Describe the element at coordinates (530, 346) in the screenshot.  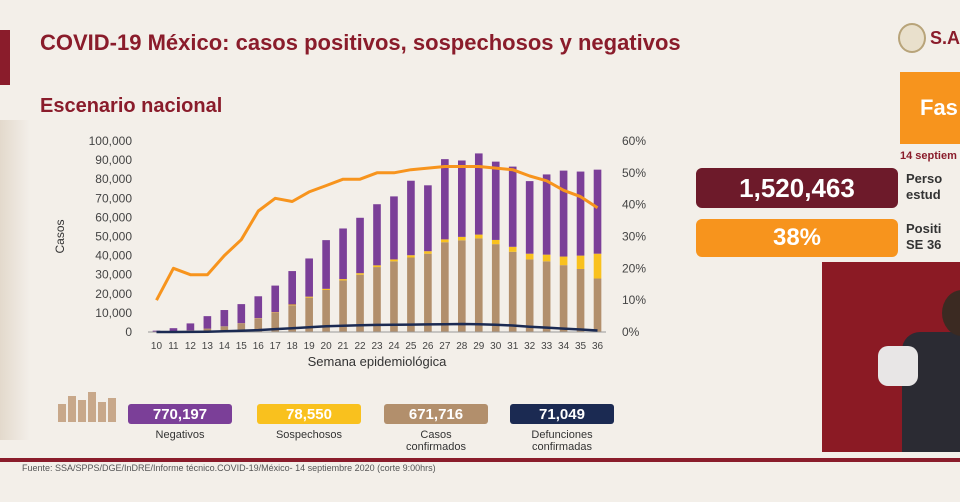
I see `x-tick-label: 32` at that location.